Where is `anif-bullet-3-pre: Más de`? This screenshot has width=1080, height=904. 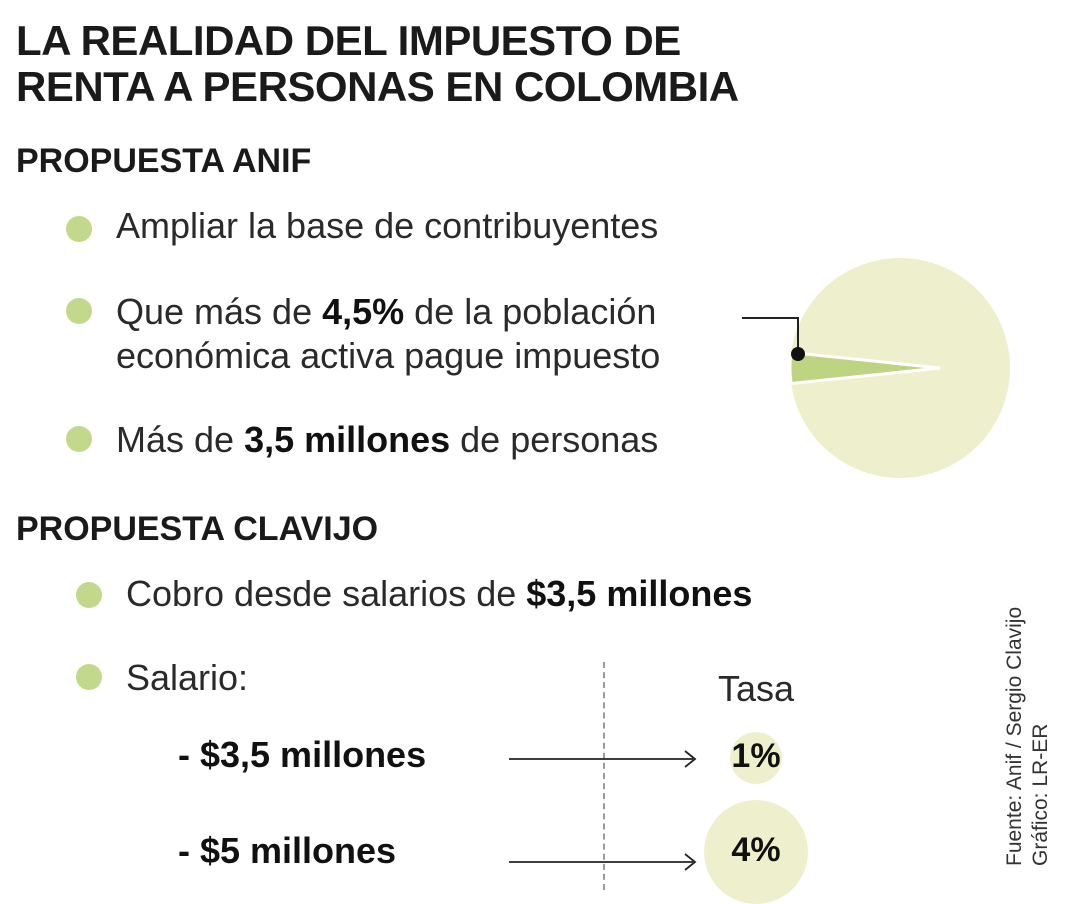
anif-bullet-3-pre: Más de is located at coordinates (180, 439).